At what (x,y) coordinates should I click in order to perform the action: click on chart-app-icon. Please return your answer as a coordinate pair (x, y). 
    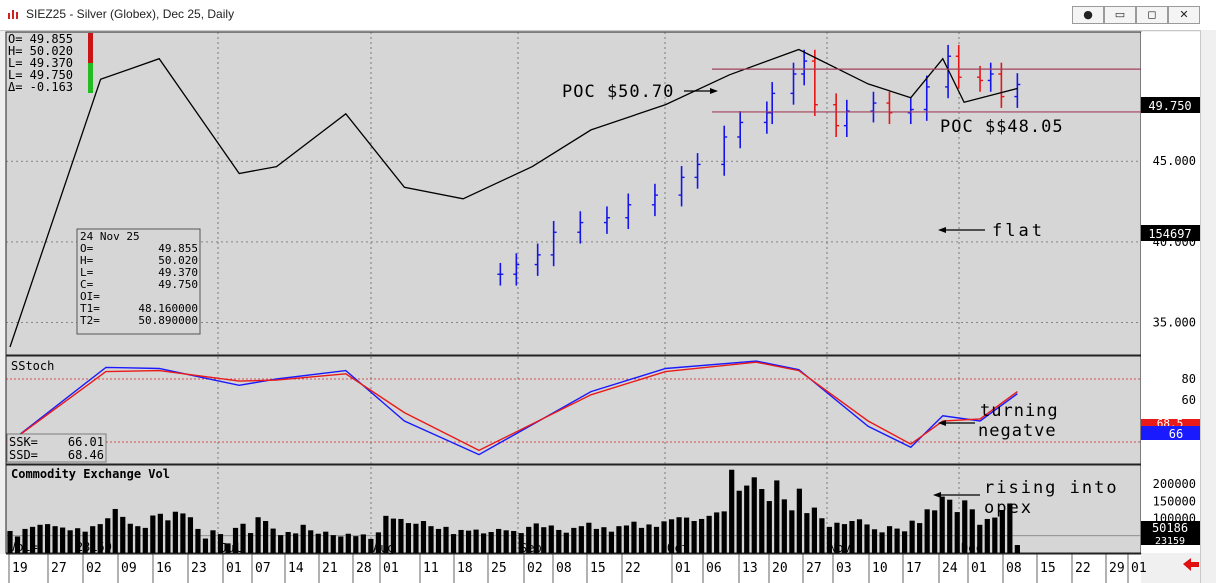
    Looking at the image, I should click on (13, 14).